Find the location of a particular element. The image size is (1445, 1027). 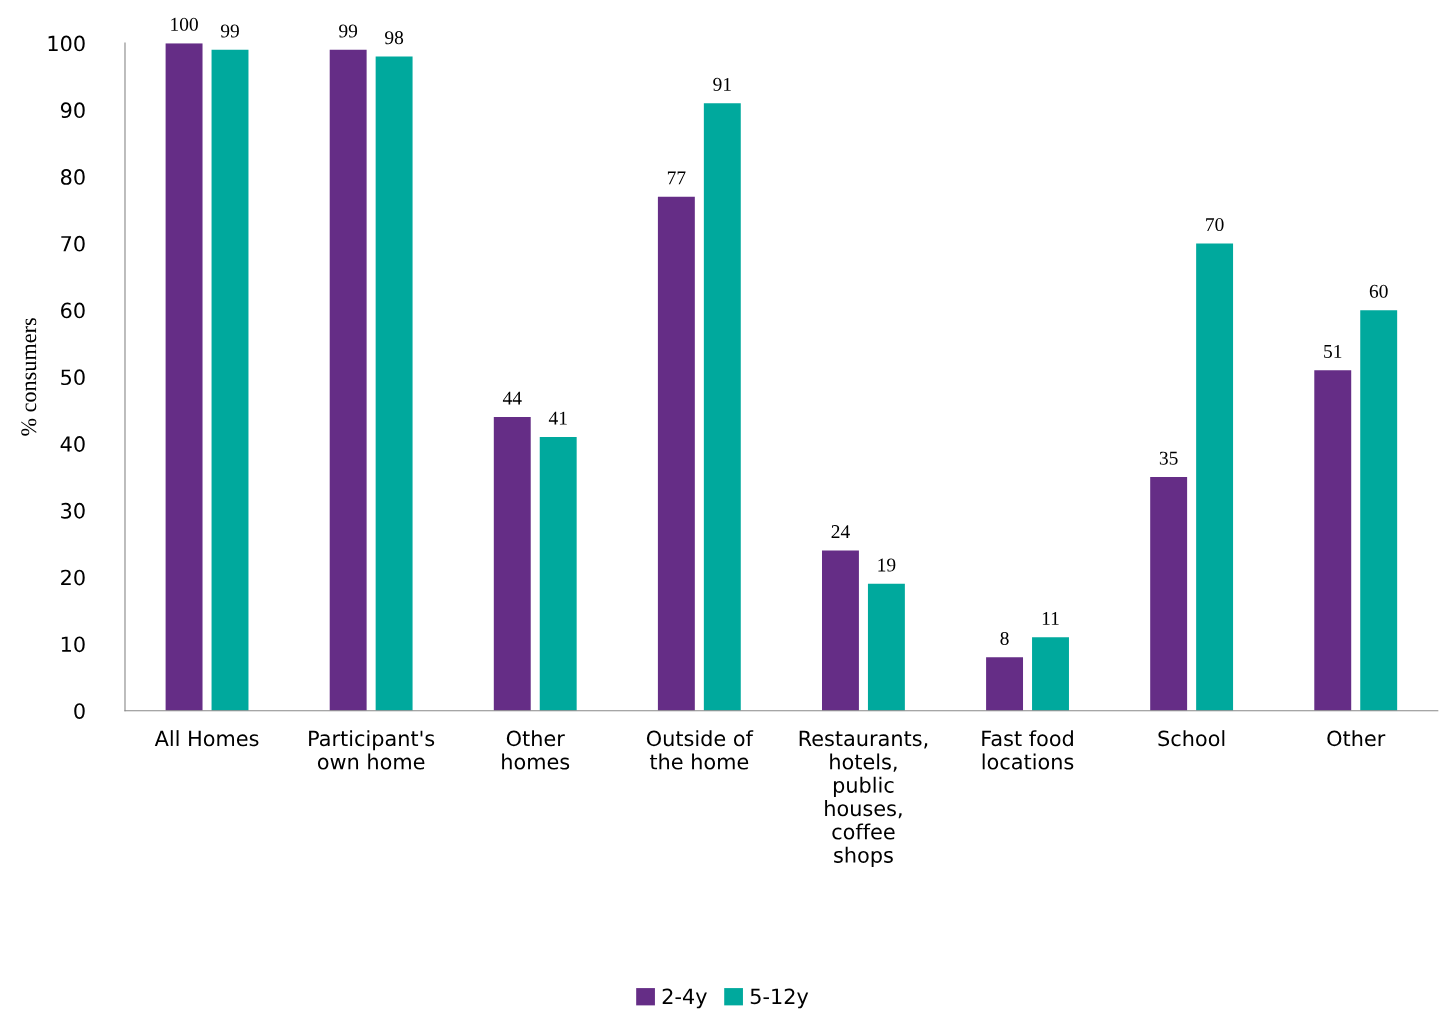

data-label: 41 is located at coordinates (557, 418).